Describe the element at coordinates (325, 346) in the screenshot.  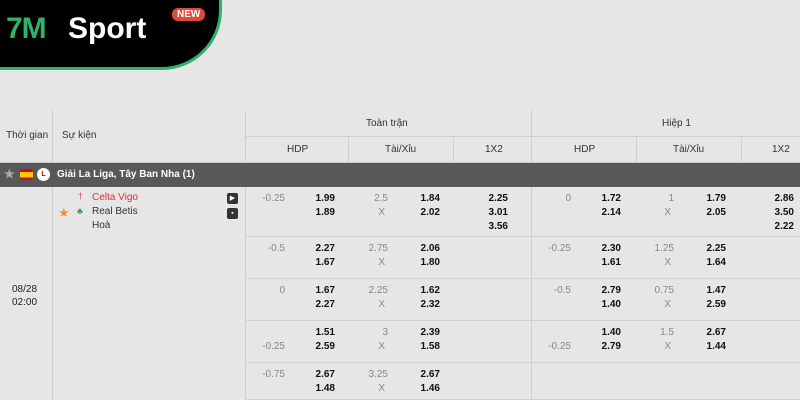
I see `hdp-away-odds: 2.59` at that location.